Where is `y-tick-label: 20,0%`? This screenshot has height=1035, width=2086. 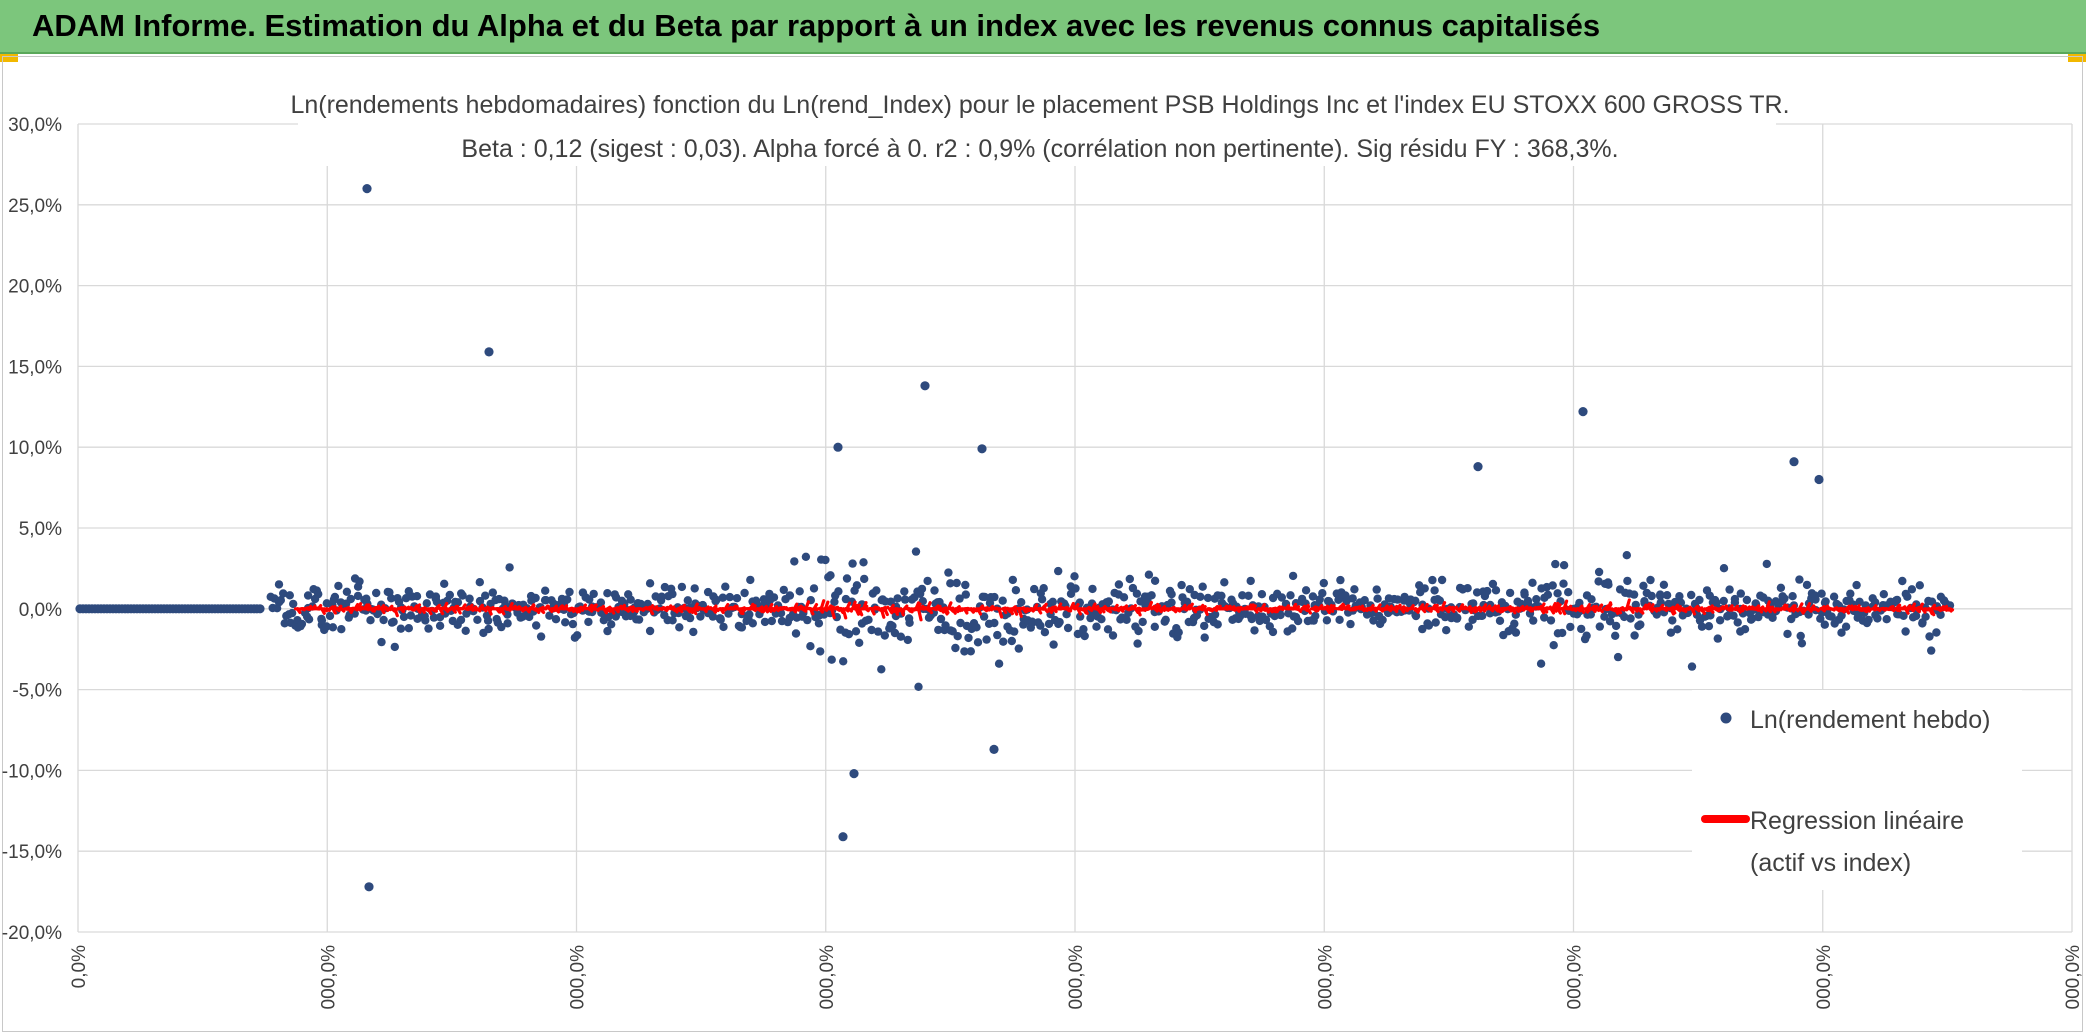
y-tick-label: 20,0% is located at coordinates (35, 287).